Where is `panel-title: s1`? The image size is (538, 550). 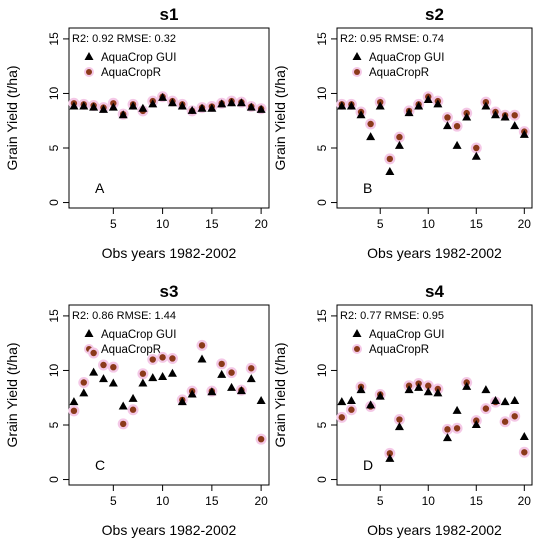 panel-title: s1 is located at coordinates (169, 14).